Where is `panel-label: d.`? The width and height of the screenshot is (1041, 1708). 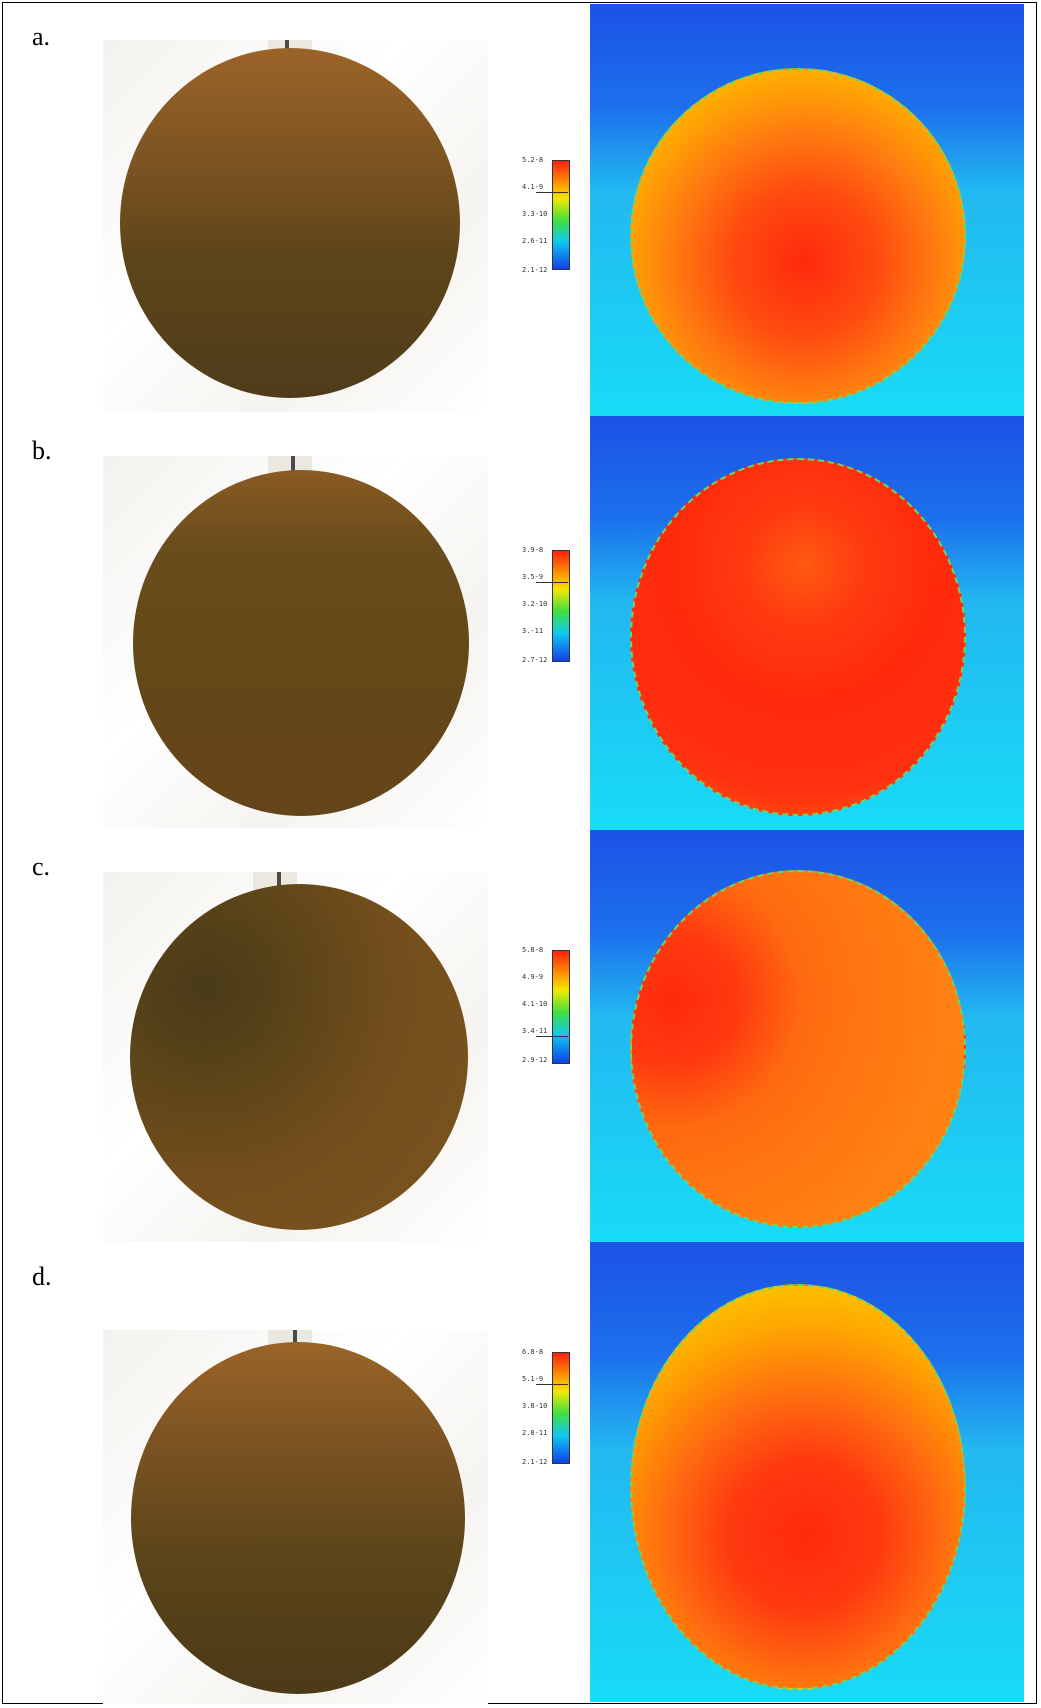
panel-label: d. is located at coordinates (42, 1276).